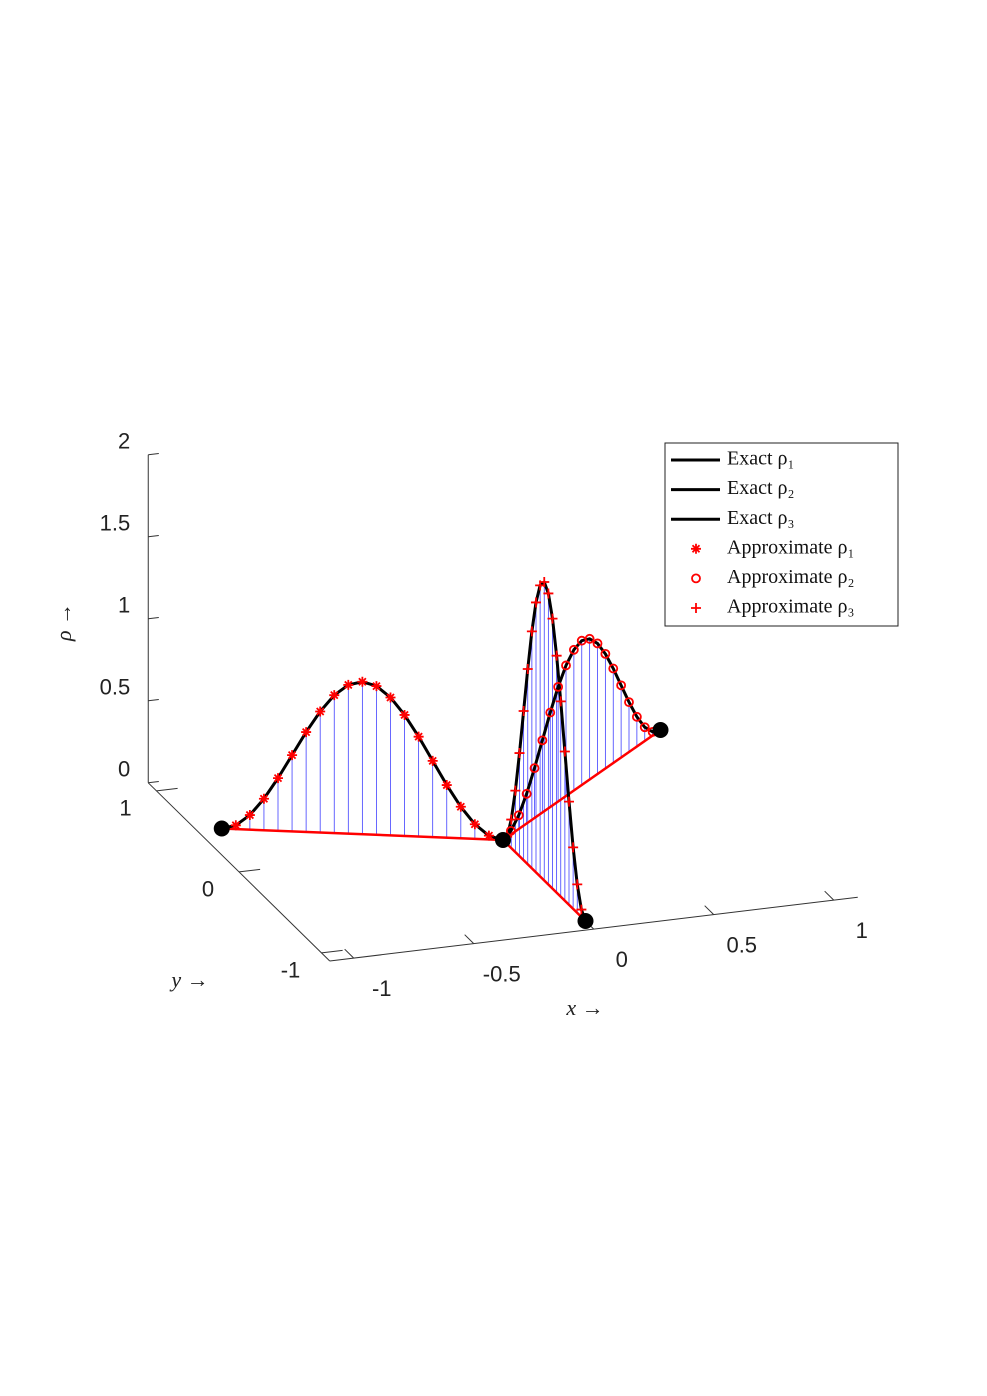 Image resolution: width=987 pixels, height=1396 pixels. What do you see at coordinates (741, 944) in the screenshot?
I see `x-tick-label: 0.5` at bounding box center [741, 944].